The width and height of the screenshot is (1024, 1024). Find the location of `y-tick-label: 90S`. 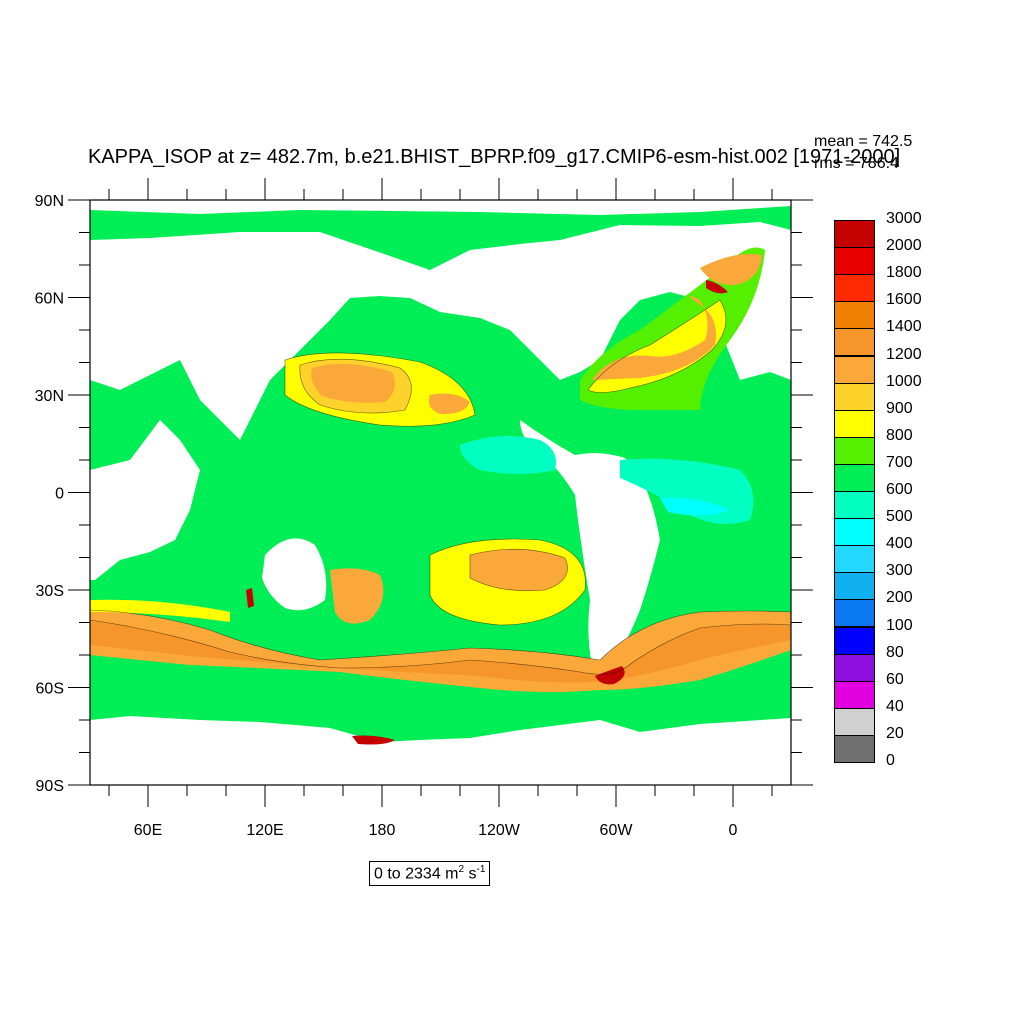

y-tick-label: 90S is located at coordinates (50, 786).